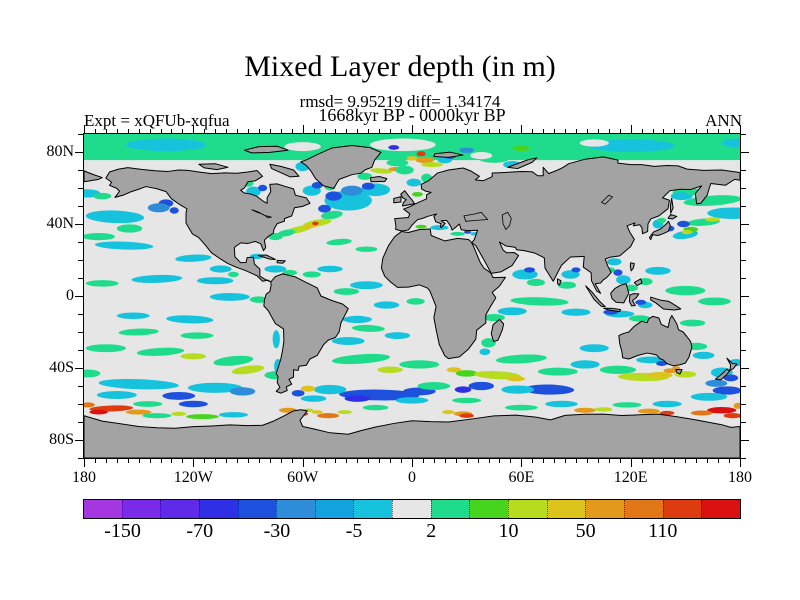  What do you see at coordinates (521, 477) in the screenshot?
I see `lon-tick-label: 60E` at bounding box center [521, 477].